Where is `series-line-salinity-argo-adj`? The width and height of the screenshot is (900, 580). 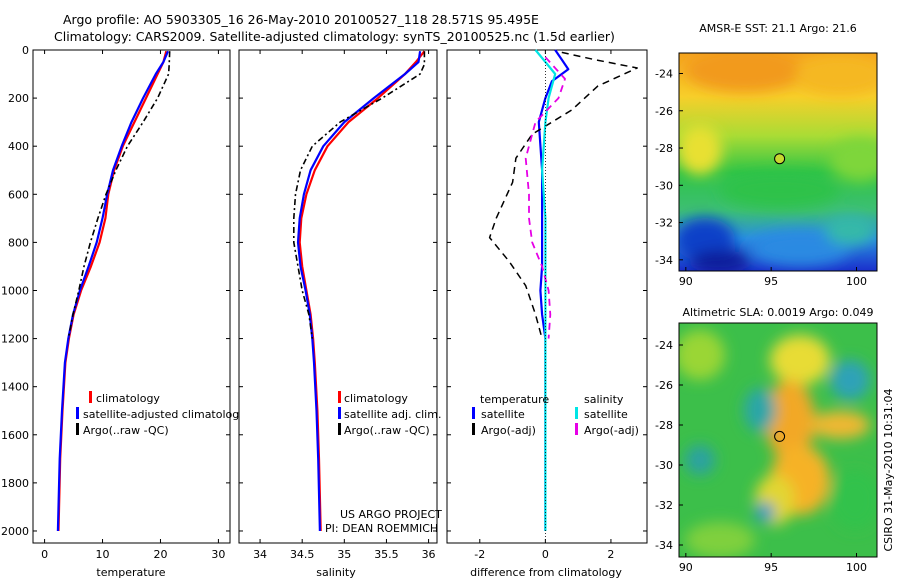
series-line-salinity-argo-adj is located at coordinates (545, 197).